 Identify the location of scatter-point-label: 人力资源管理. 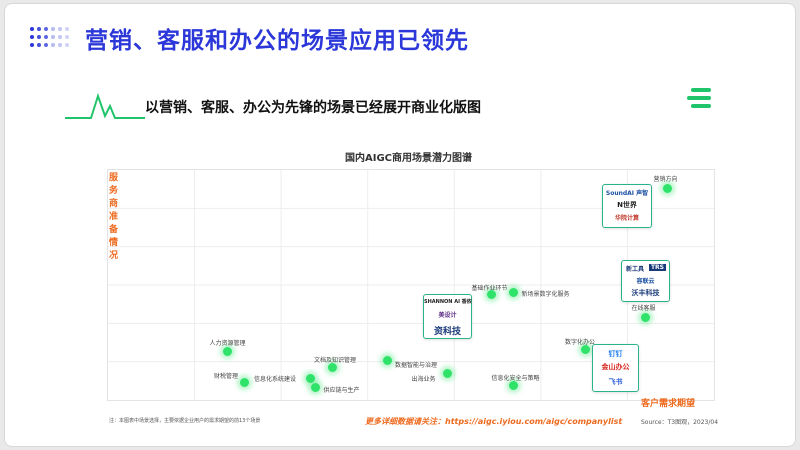
(227, 344).